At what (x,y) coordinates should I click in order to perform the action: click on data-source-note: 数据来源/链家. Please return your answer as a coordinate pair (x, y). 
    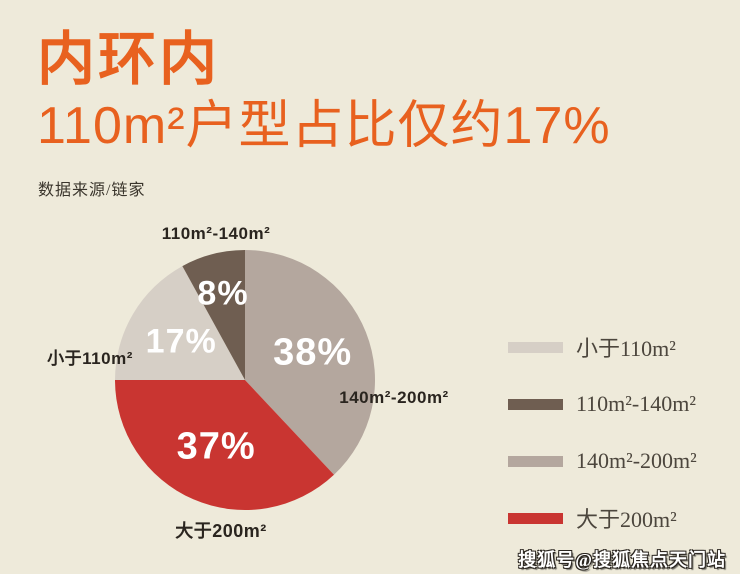
    Looking at the image, I should click on (92, 190).